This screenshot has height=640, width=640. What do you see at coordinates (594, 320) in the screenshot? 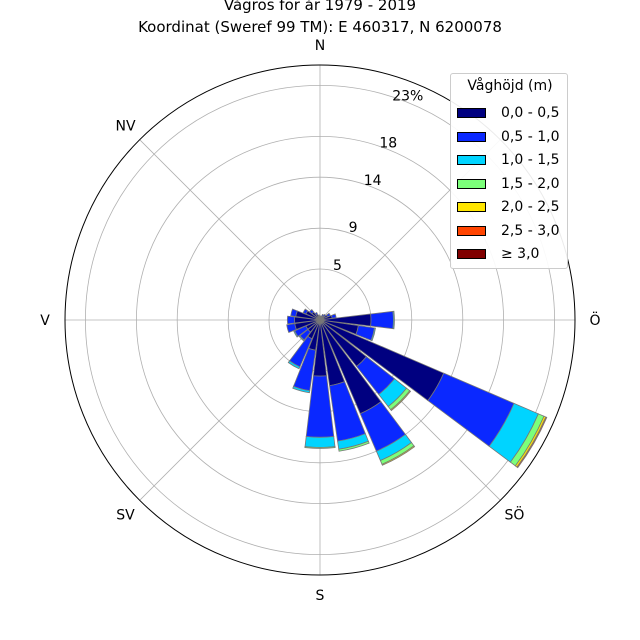
I see `direction-label: Ö` at bounding box center [594, 320].